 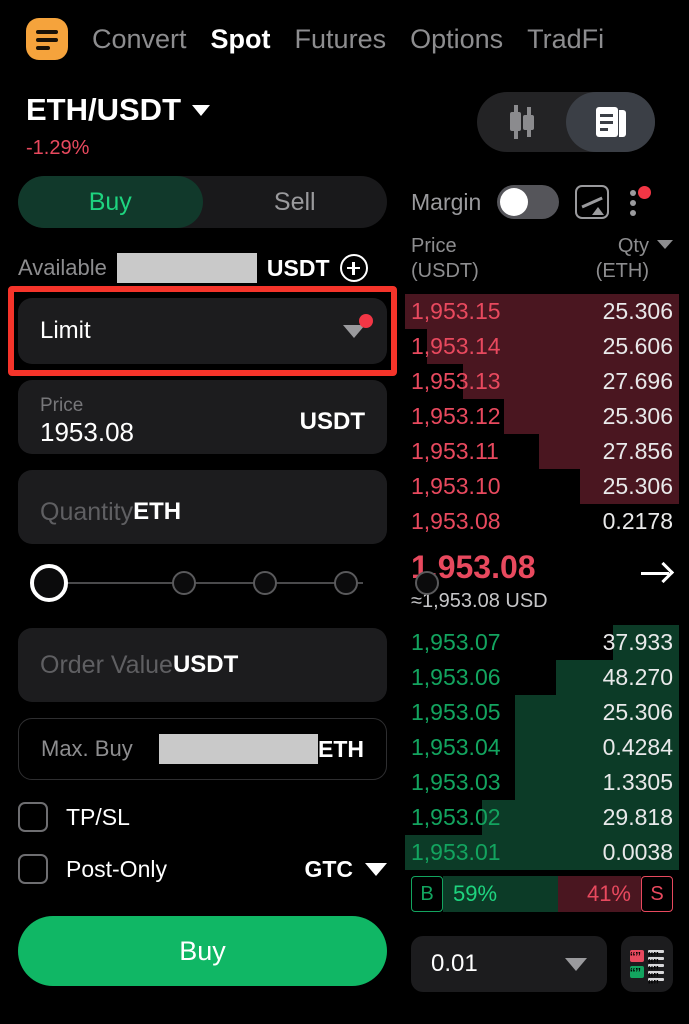 I want to click on tab-sell: Sell, so click(x=294, y=201).